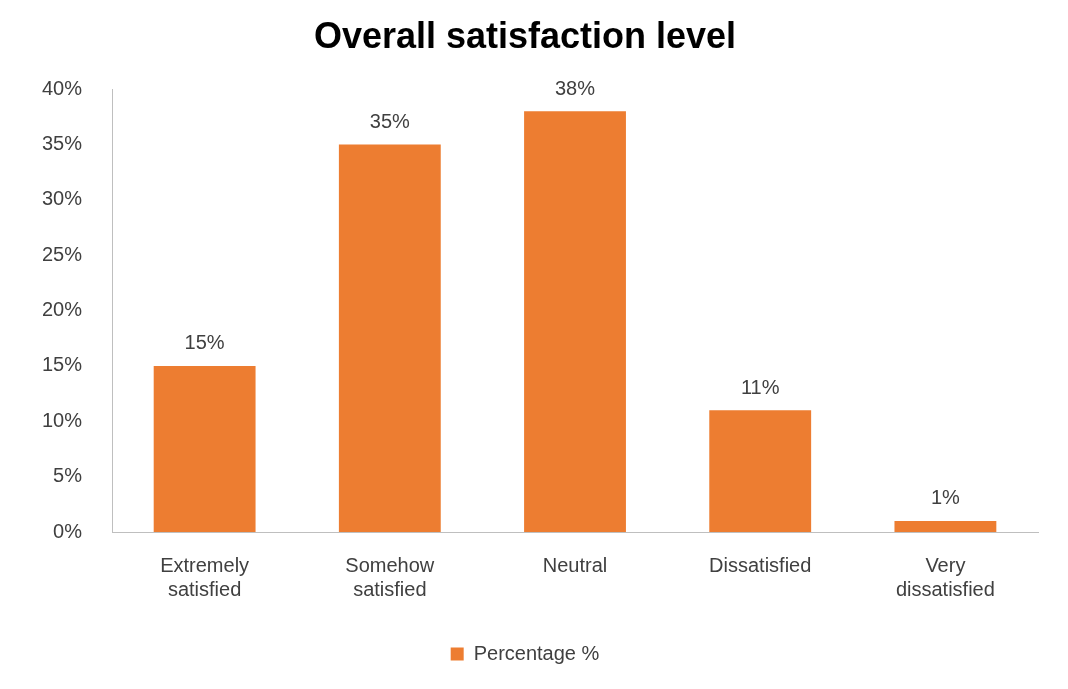 Image resolution: width=1068 pixels, height=689 pixels. Describe the element at coordinates (62, 419) in the screenshot. I see `y-tick-label: 10%` at that location.